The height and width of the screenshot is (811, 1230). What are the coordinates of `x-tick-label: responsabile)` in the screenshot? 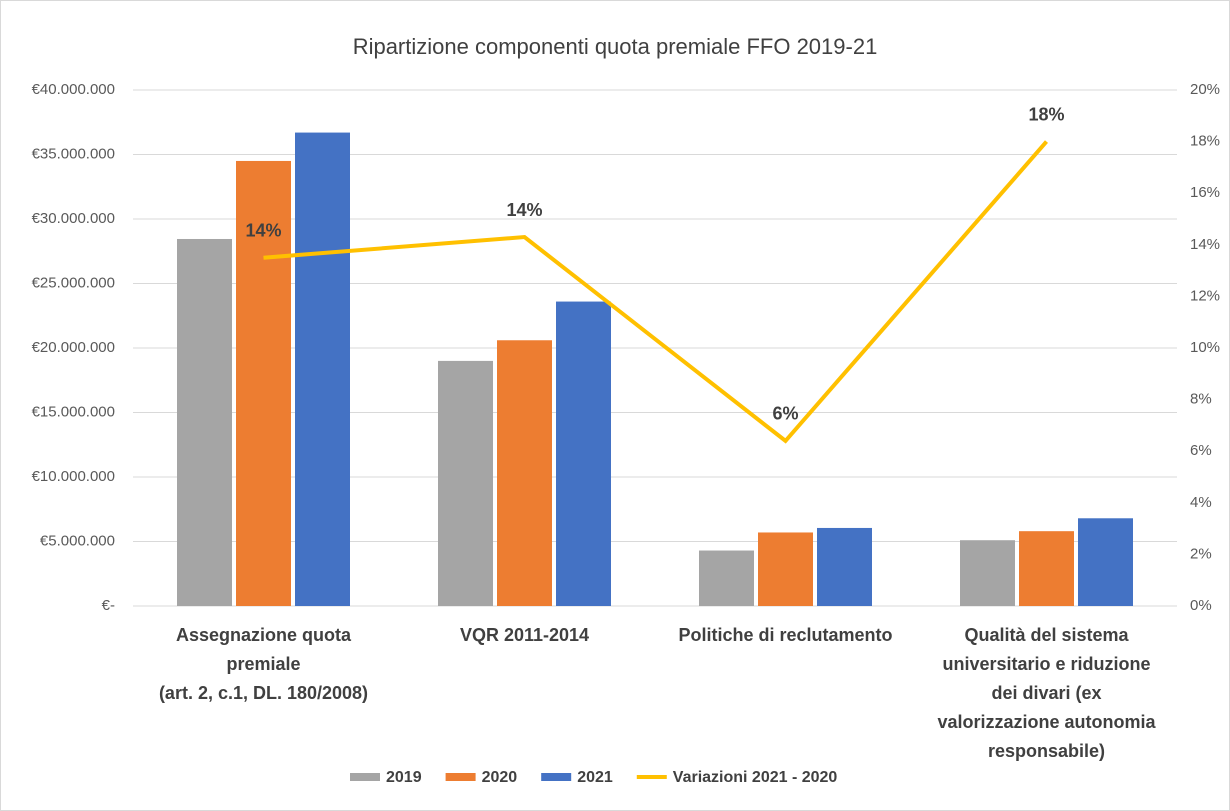 It's located at (1046, 751).